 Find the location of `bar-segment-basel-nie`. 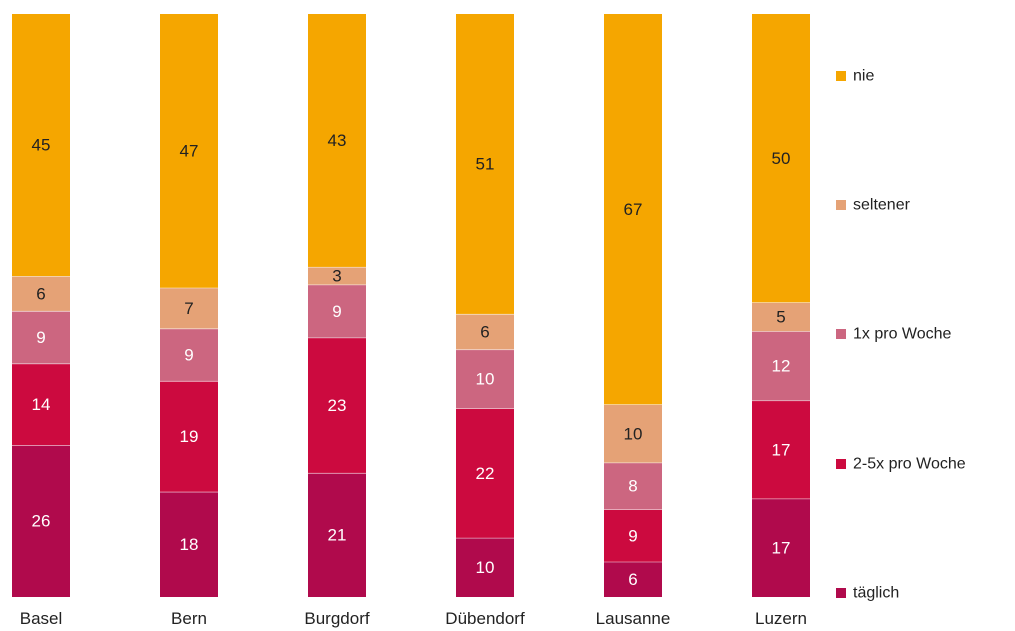

bar-segment-basel-nie is located at coordinates (41, 145).